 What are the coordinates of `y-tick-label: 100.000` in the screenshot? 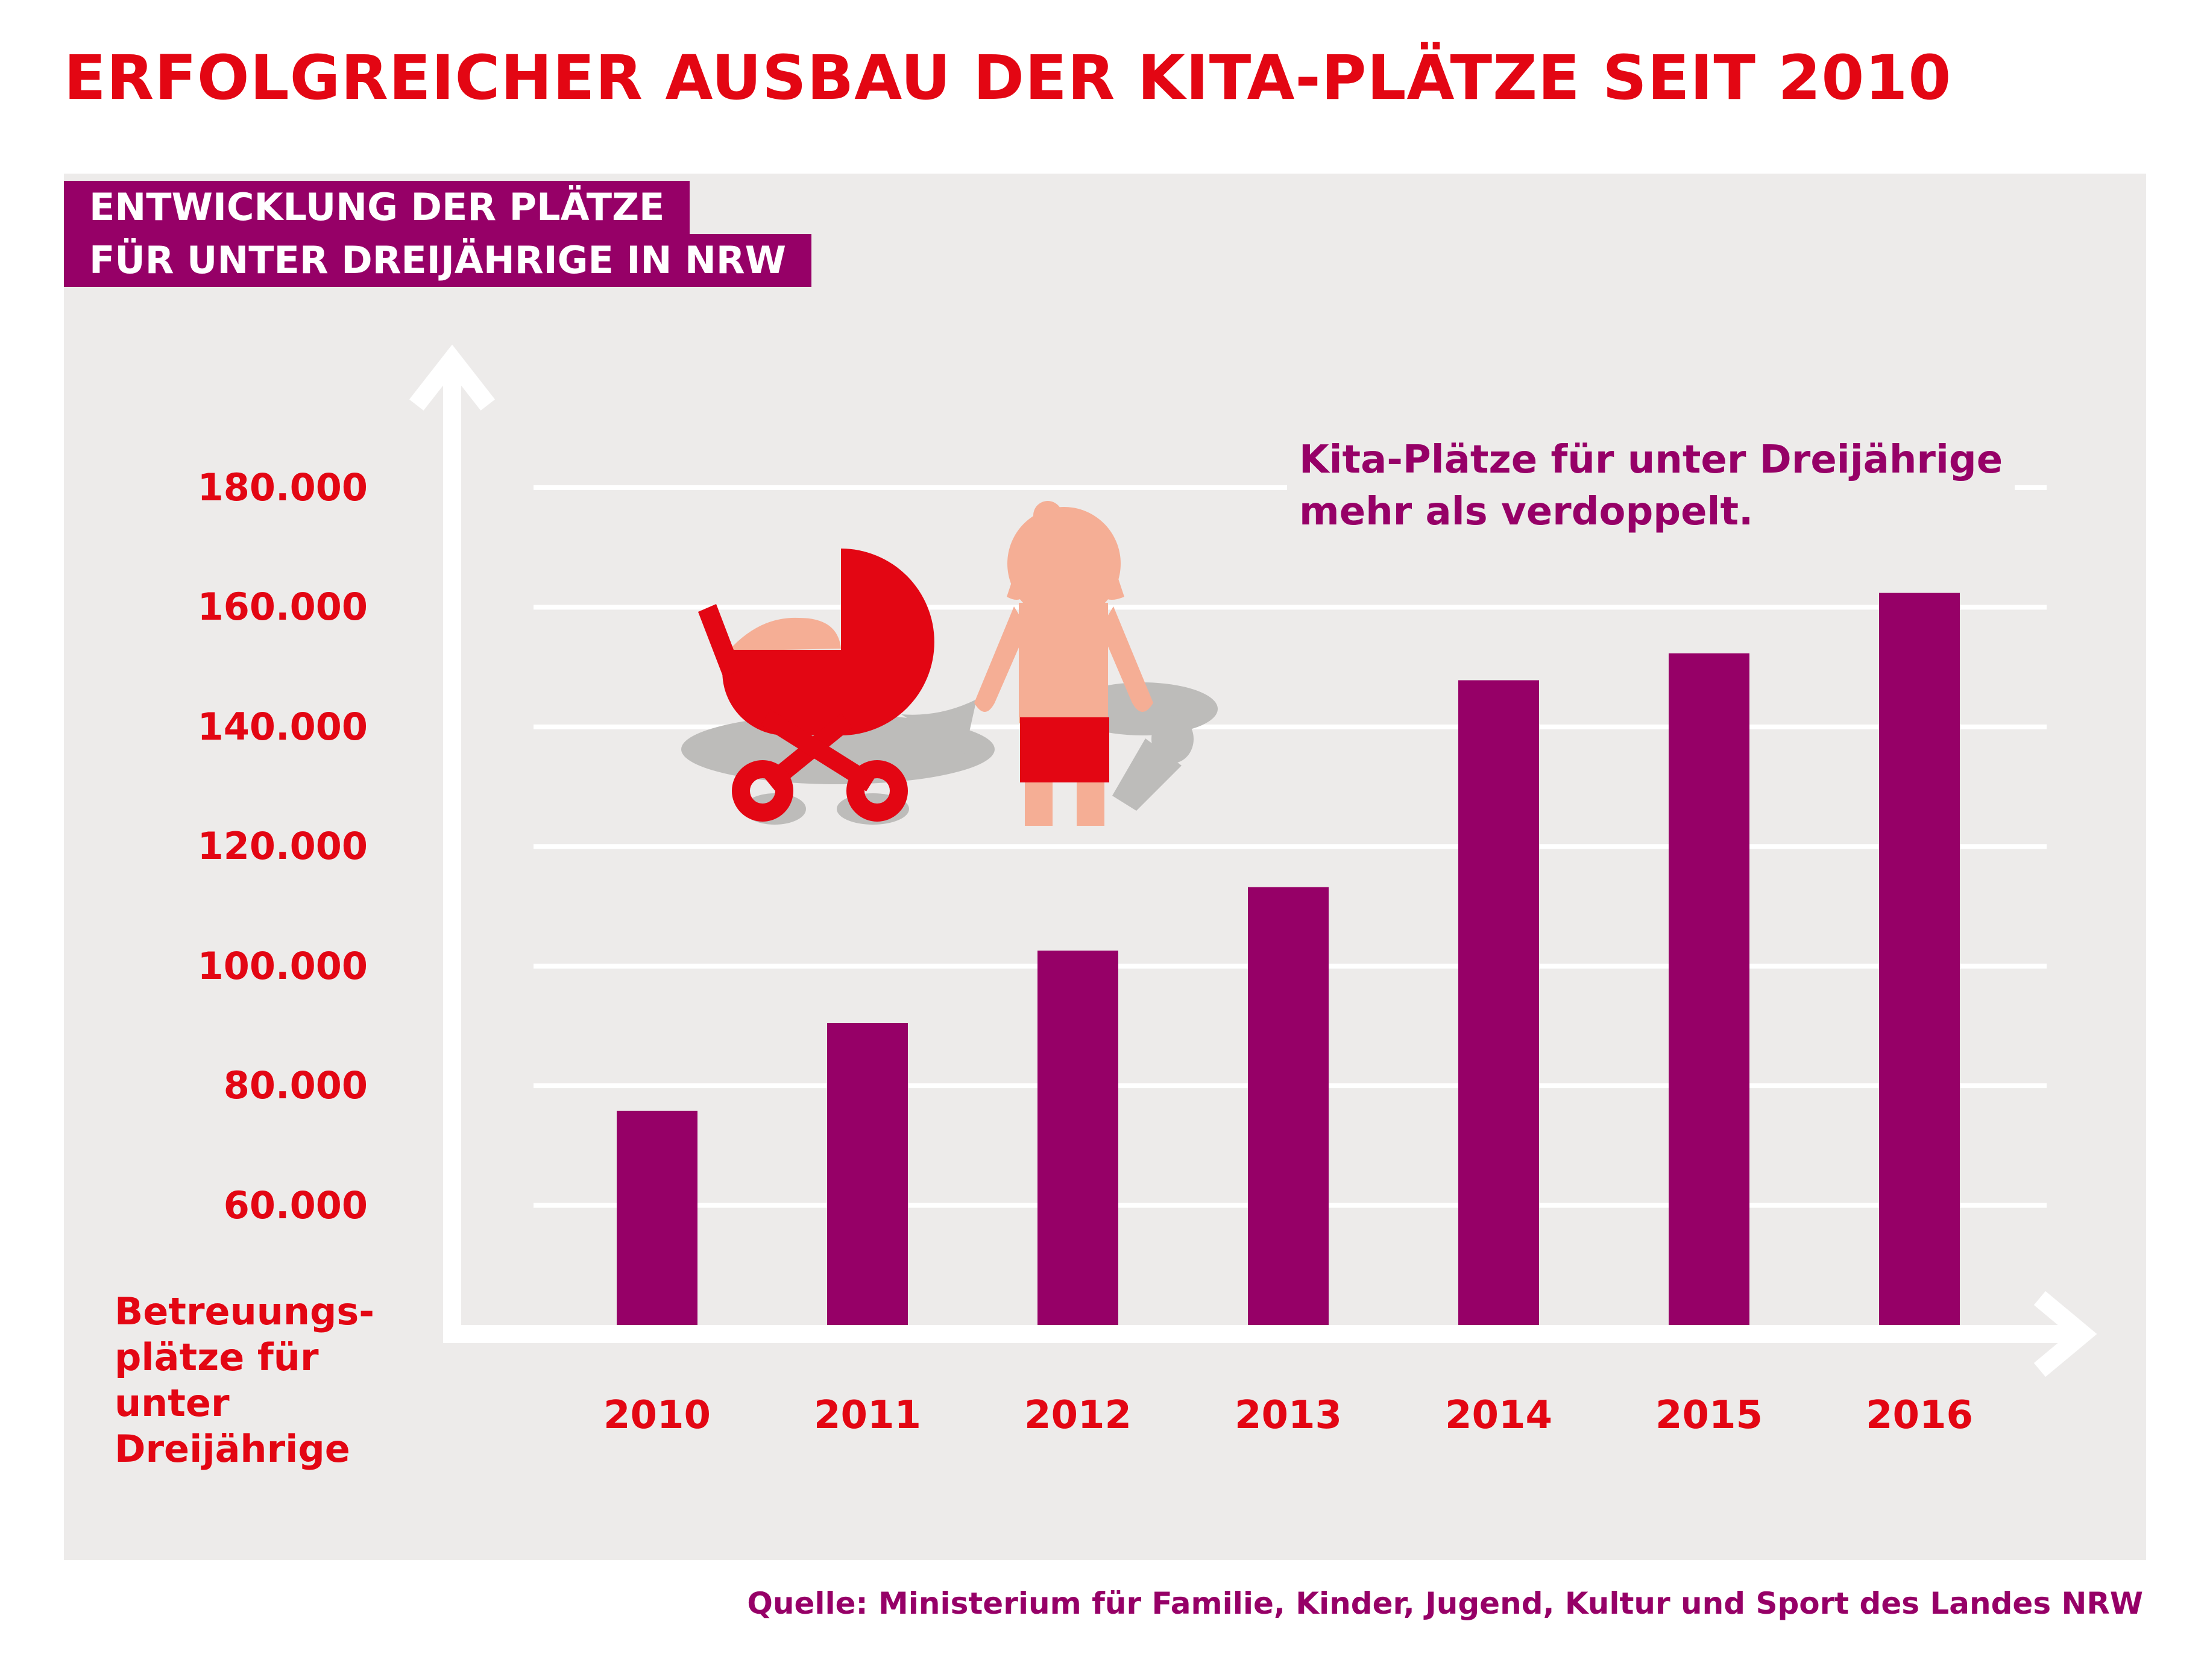 It's located at (282, 966).